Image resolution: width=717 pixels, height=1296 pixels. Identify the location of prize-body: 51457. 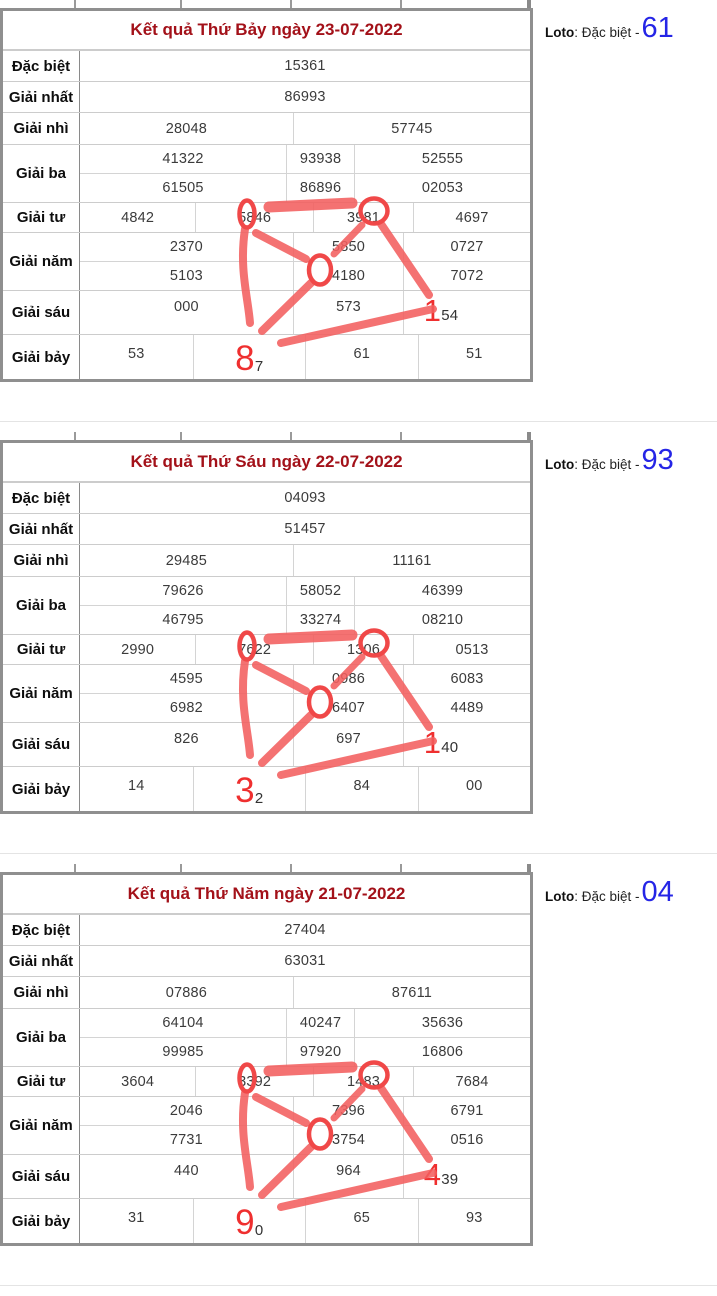
(305, 529).